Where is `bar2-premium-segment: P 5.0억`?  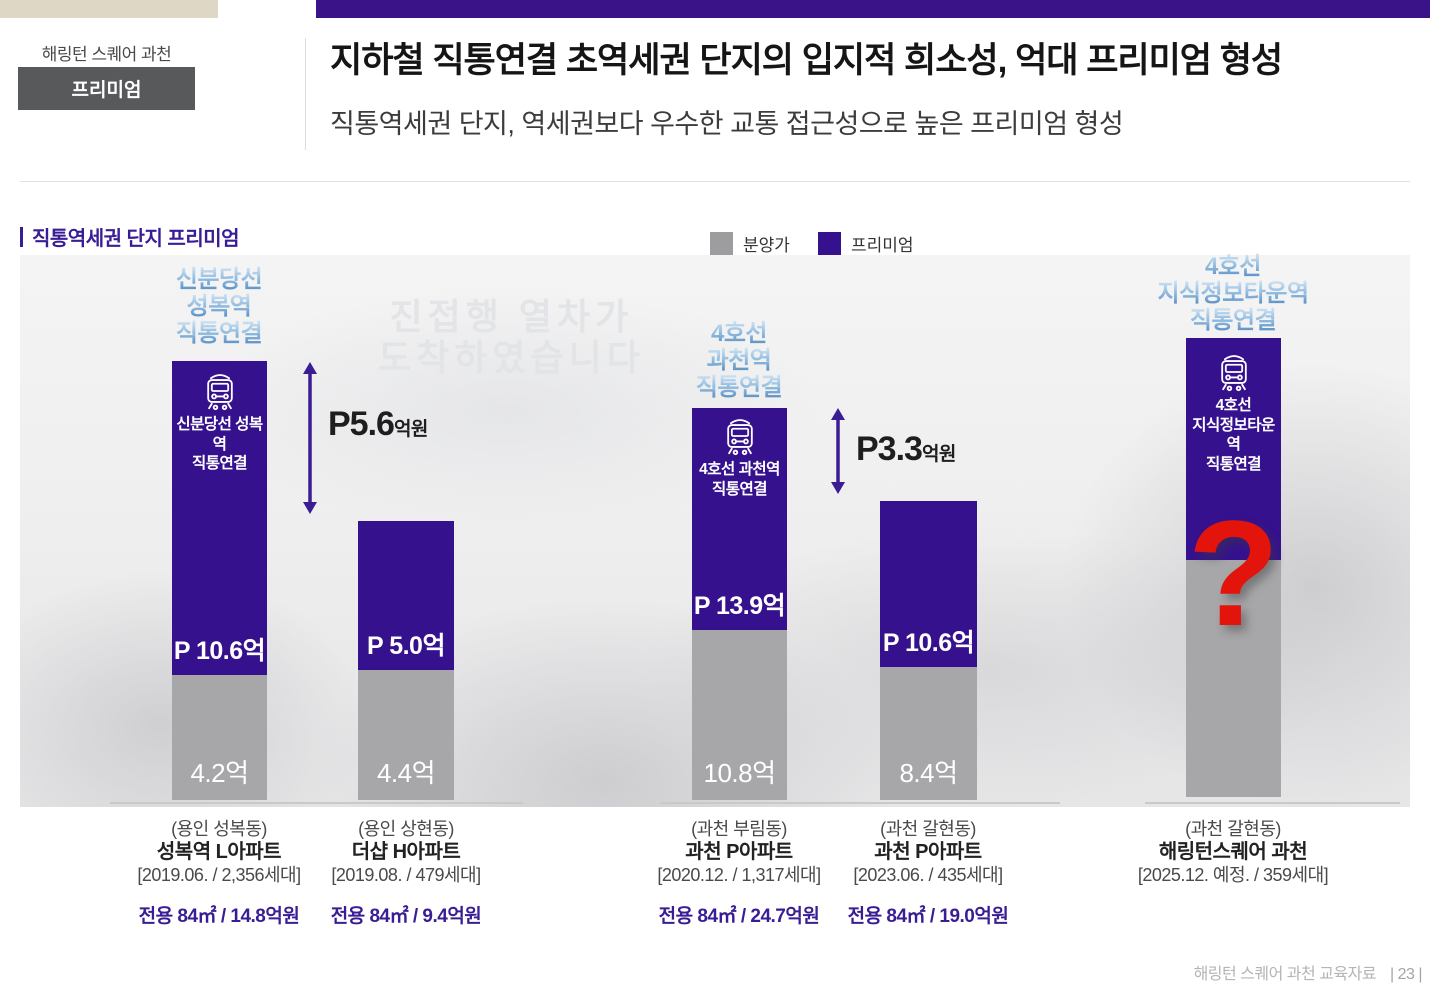
bar2-premium-segment: P 5.0억 is located at coordinates (406, 595).